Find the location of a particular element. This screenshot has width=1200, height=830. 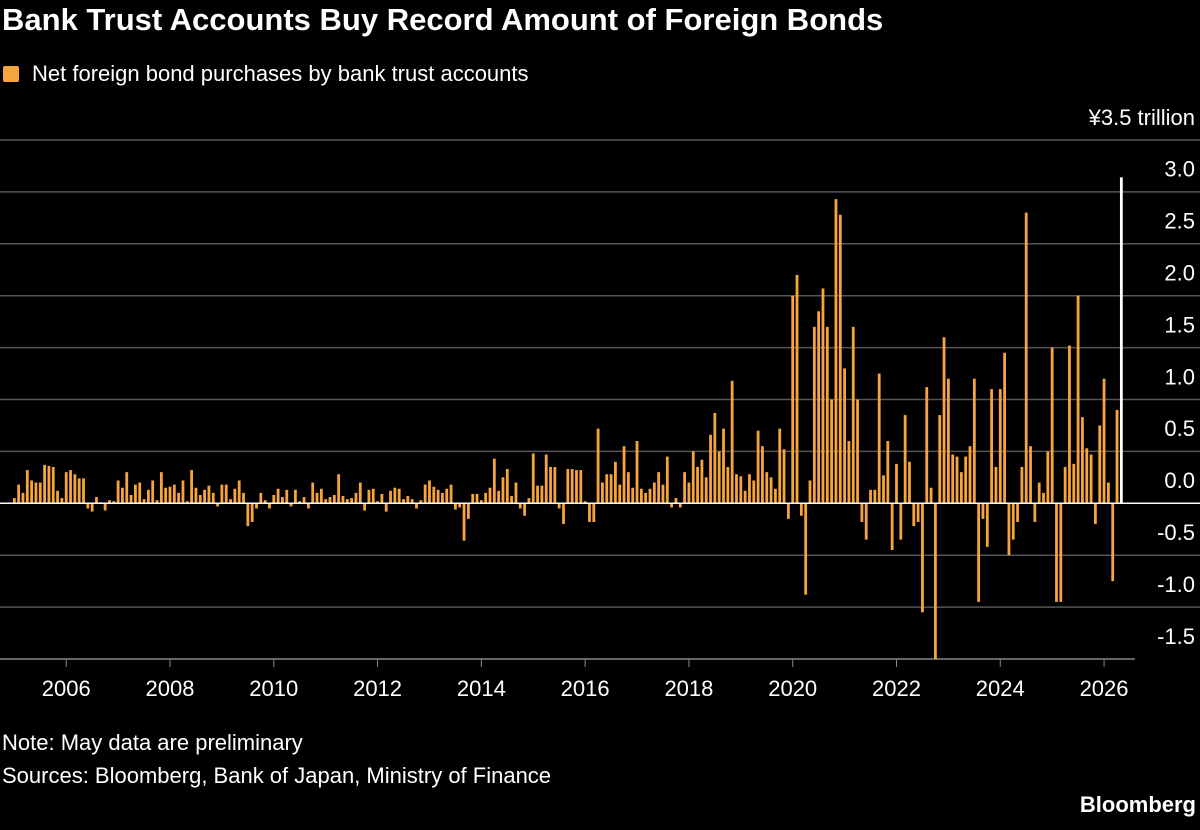

x-tick-label: 2026 is located at coordinates (1104, 688).